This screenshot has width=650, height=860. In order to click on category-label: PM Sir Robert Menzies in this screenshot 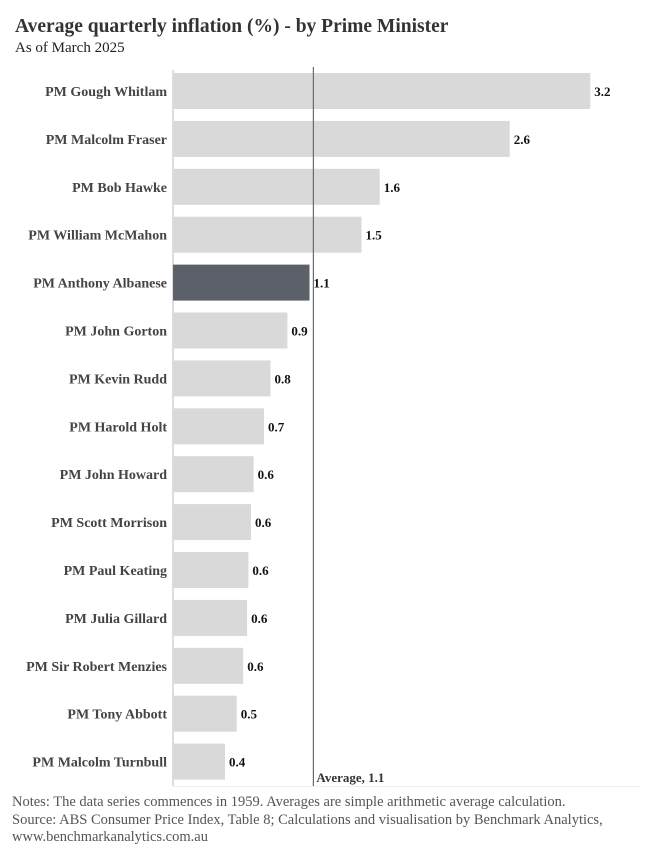, I will do `click(96, 667)`.